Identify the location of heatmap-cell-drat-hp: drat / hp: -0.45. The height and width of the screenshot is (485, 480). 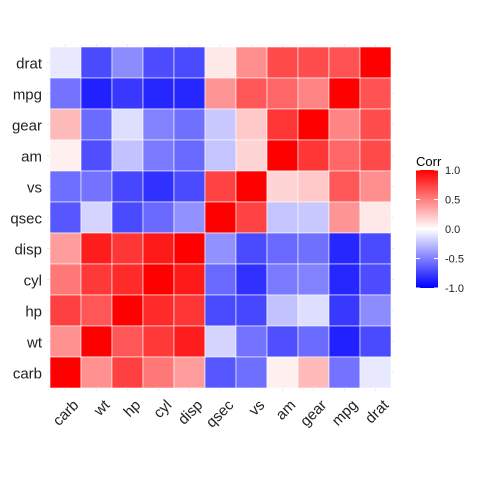
(375, 310).